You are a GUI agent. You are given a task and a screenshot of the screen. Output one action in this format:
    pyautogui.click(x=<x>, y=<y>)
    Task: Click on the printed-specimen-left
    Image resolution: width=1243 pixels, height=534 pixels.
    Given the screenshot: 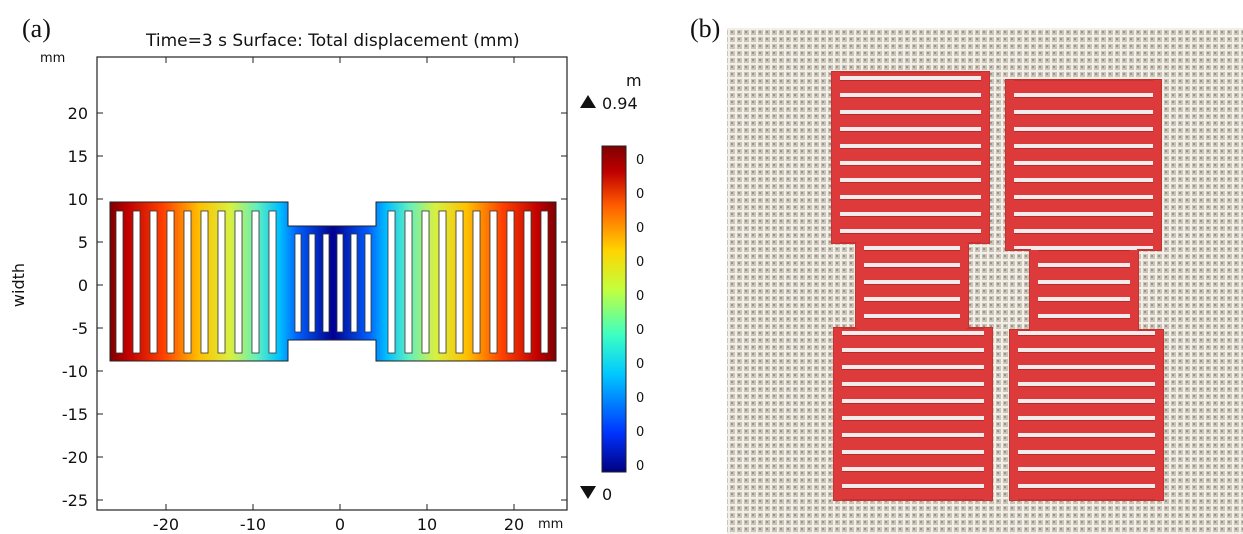 What is the action you would take?
    pyautogui.click(x=912, y=286)
    